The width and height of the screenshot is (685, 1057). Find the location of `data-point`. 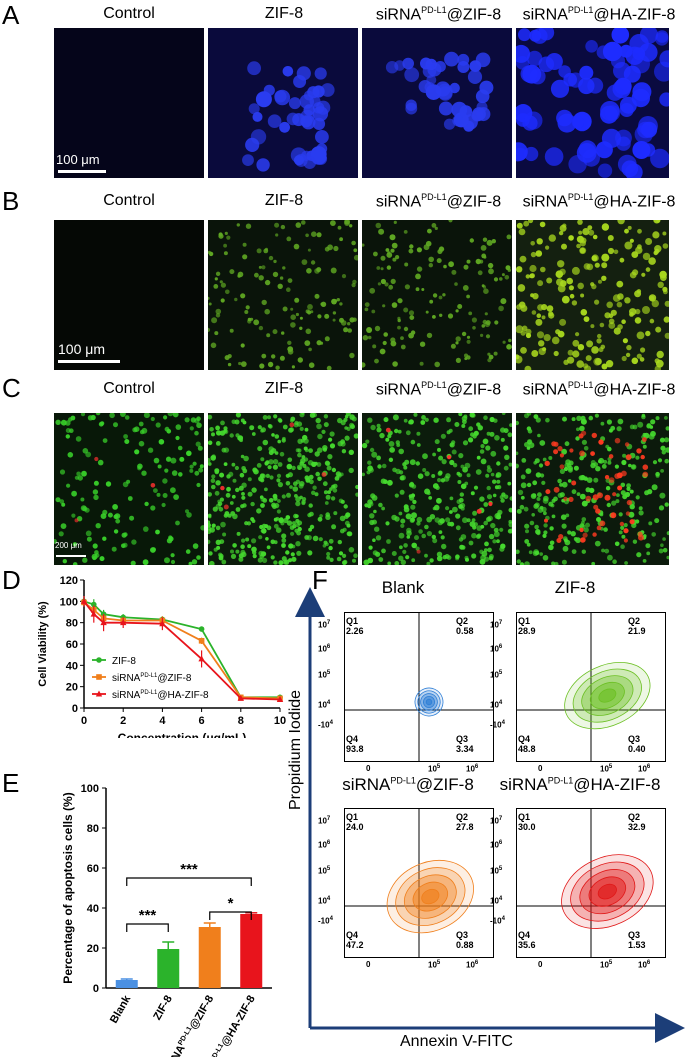

data-point is located at coordinates (84, 600).